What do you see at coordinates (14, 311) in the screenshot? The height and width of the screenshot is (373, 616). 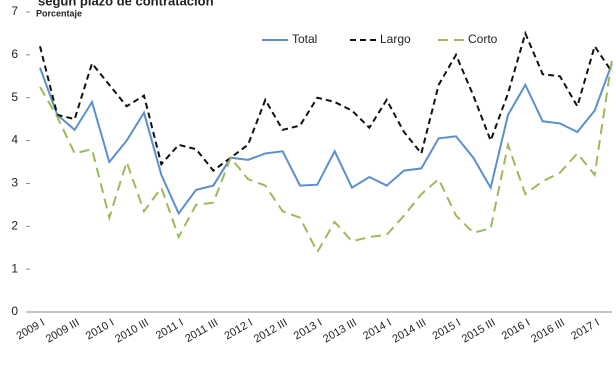 I see `y-tick-label: 0` at bounding box center [14, 311].